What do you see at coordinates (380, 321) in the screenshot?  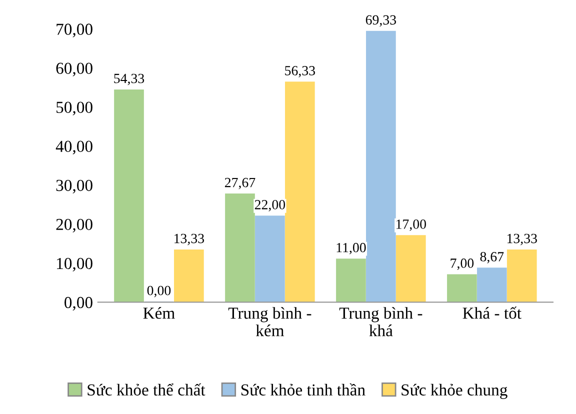 I see `x-tick-label: Trung bình - khá` at bounding box center [380, 321].